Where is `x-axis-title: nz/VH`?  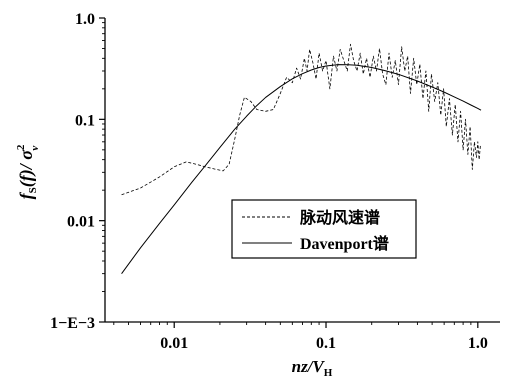 x-axis-title: nz/VH is located at coordinates (312, 366).